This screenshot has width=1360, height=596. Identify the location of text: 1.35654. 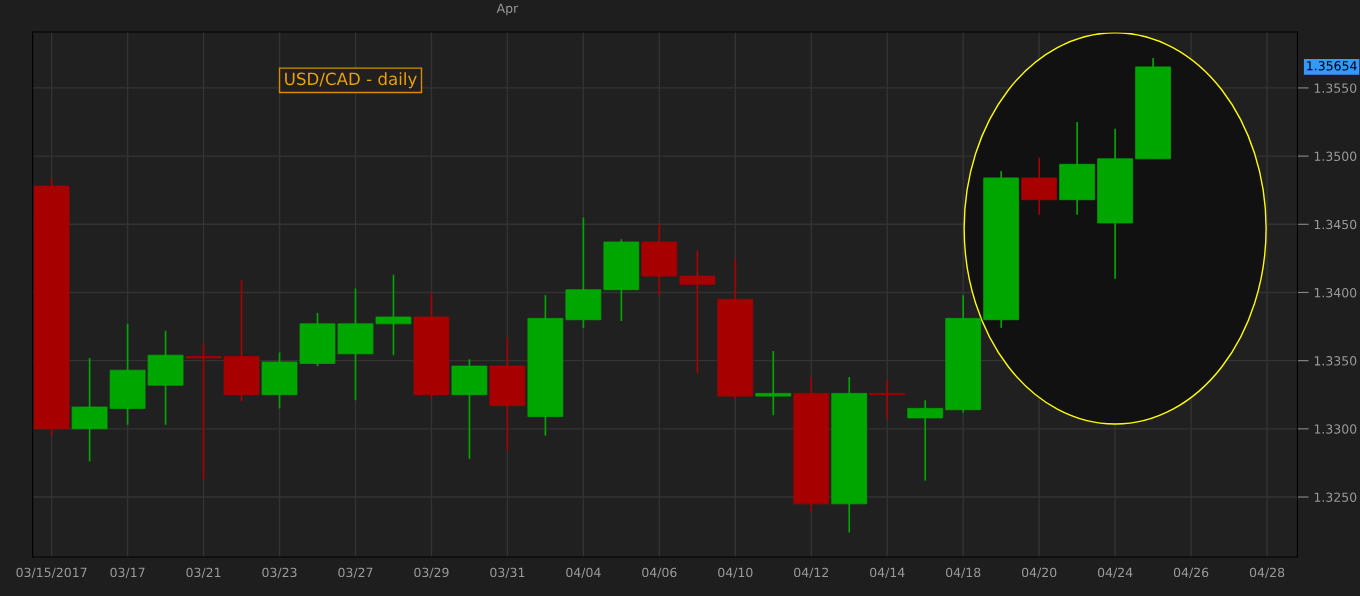
(1332, 66).